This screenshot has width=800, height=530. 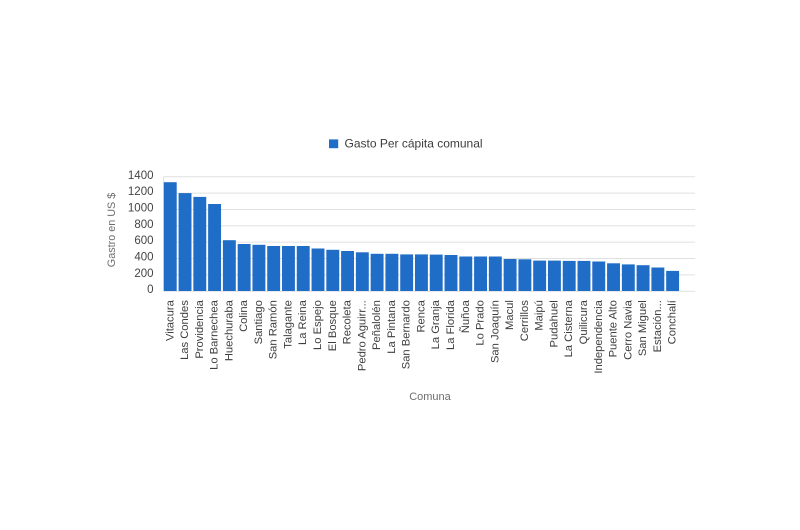 What do you see at coordinates (229, 330) in the screenshot?
I see `svg-text: Huechuraba` at bounding box center [229, 330].